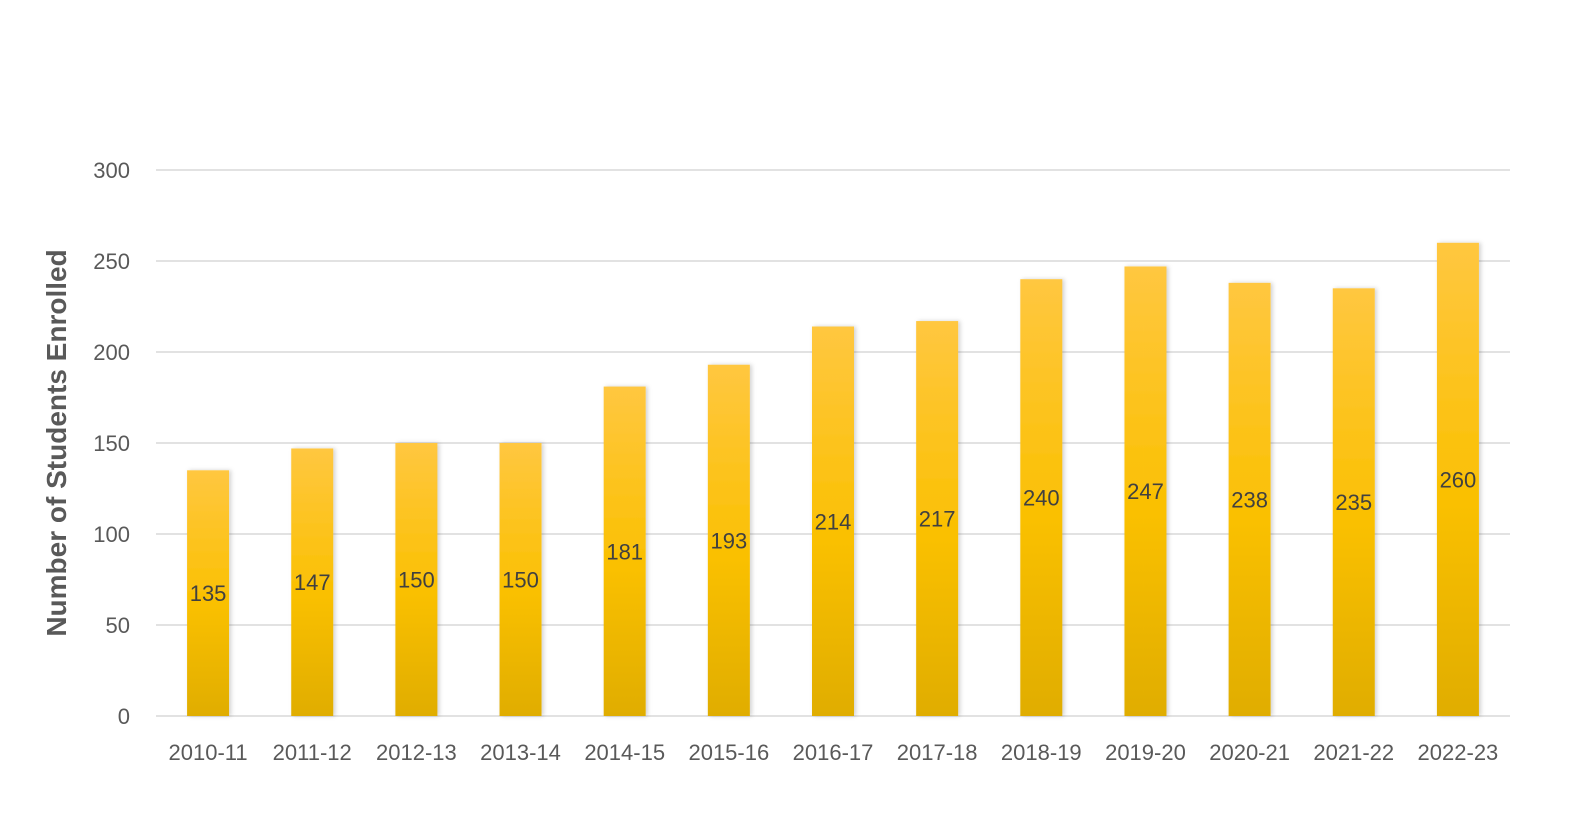 This screenshot has width=1582, height=831. Describe the element at coordinates (111, 534) in the screenshot. I see `y-tick-label: 100` at that location.